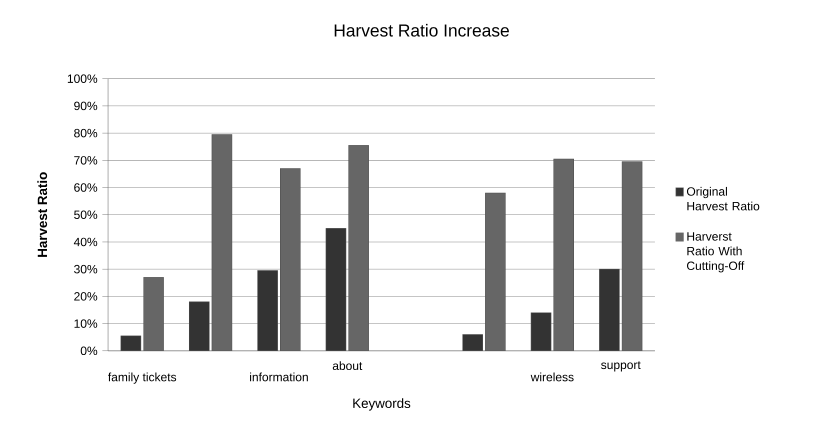 The width and height of the screenshot is (815, 442). What do you see at coordinates (86, 296) in the screenshot?
I see `y-tick-label: 20%` at bounding box center [86, 296].